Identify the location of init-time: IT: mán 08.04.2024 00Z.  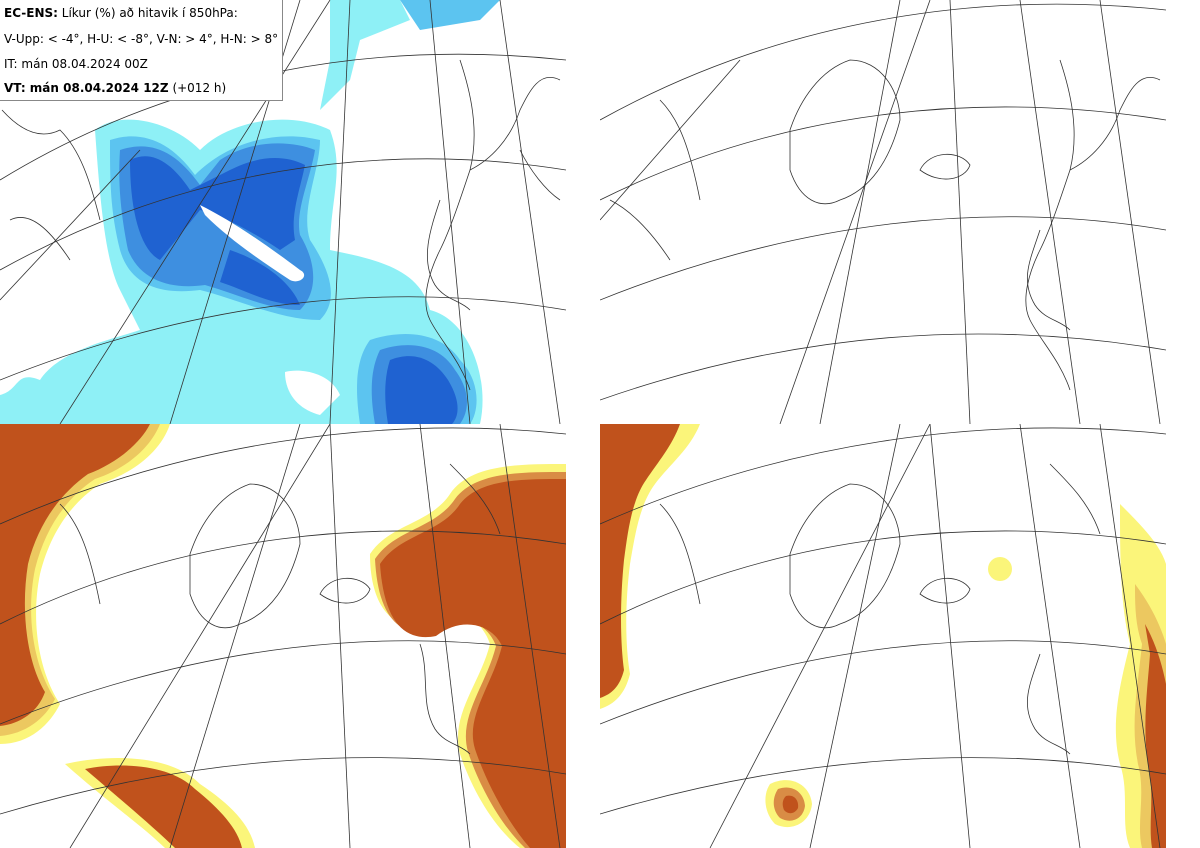
(76, 64).